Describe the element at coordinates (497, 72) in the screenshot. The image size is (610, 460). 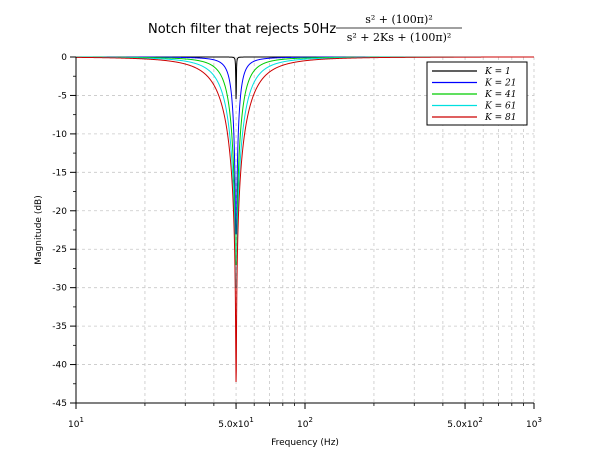
I see `legend-label: K = 1` at that location.